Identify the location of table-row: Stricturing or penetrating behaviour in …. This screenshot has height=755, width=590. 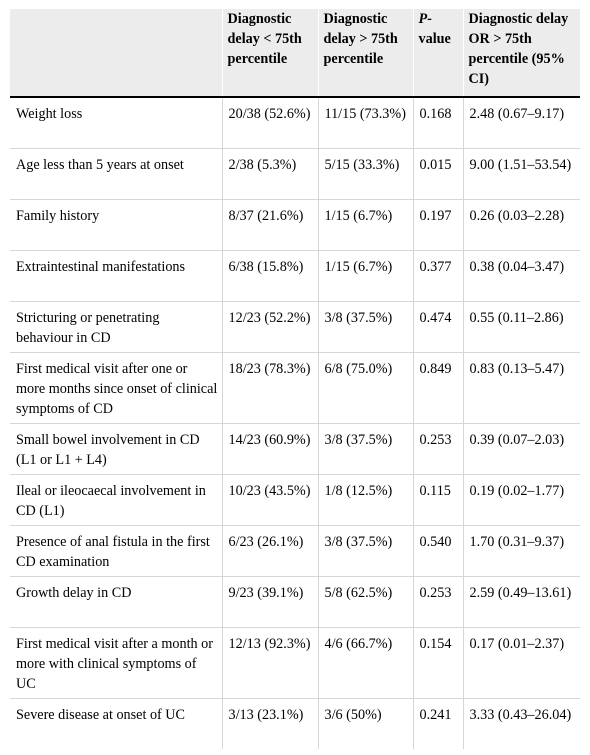
(295, 327).